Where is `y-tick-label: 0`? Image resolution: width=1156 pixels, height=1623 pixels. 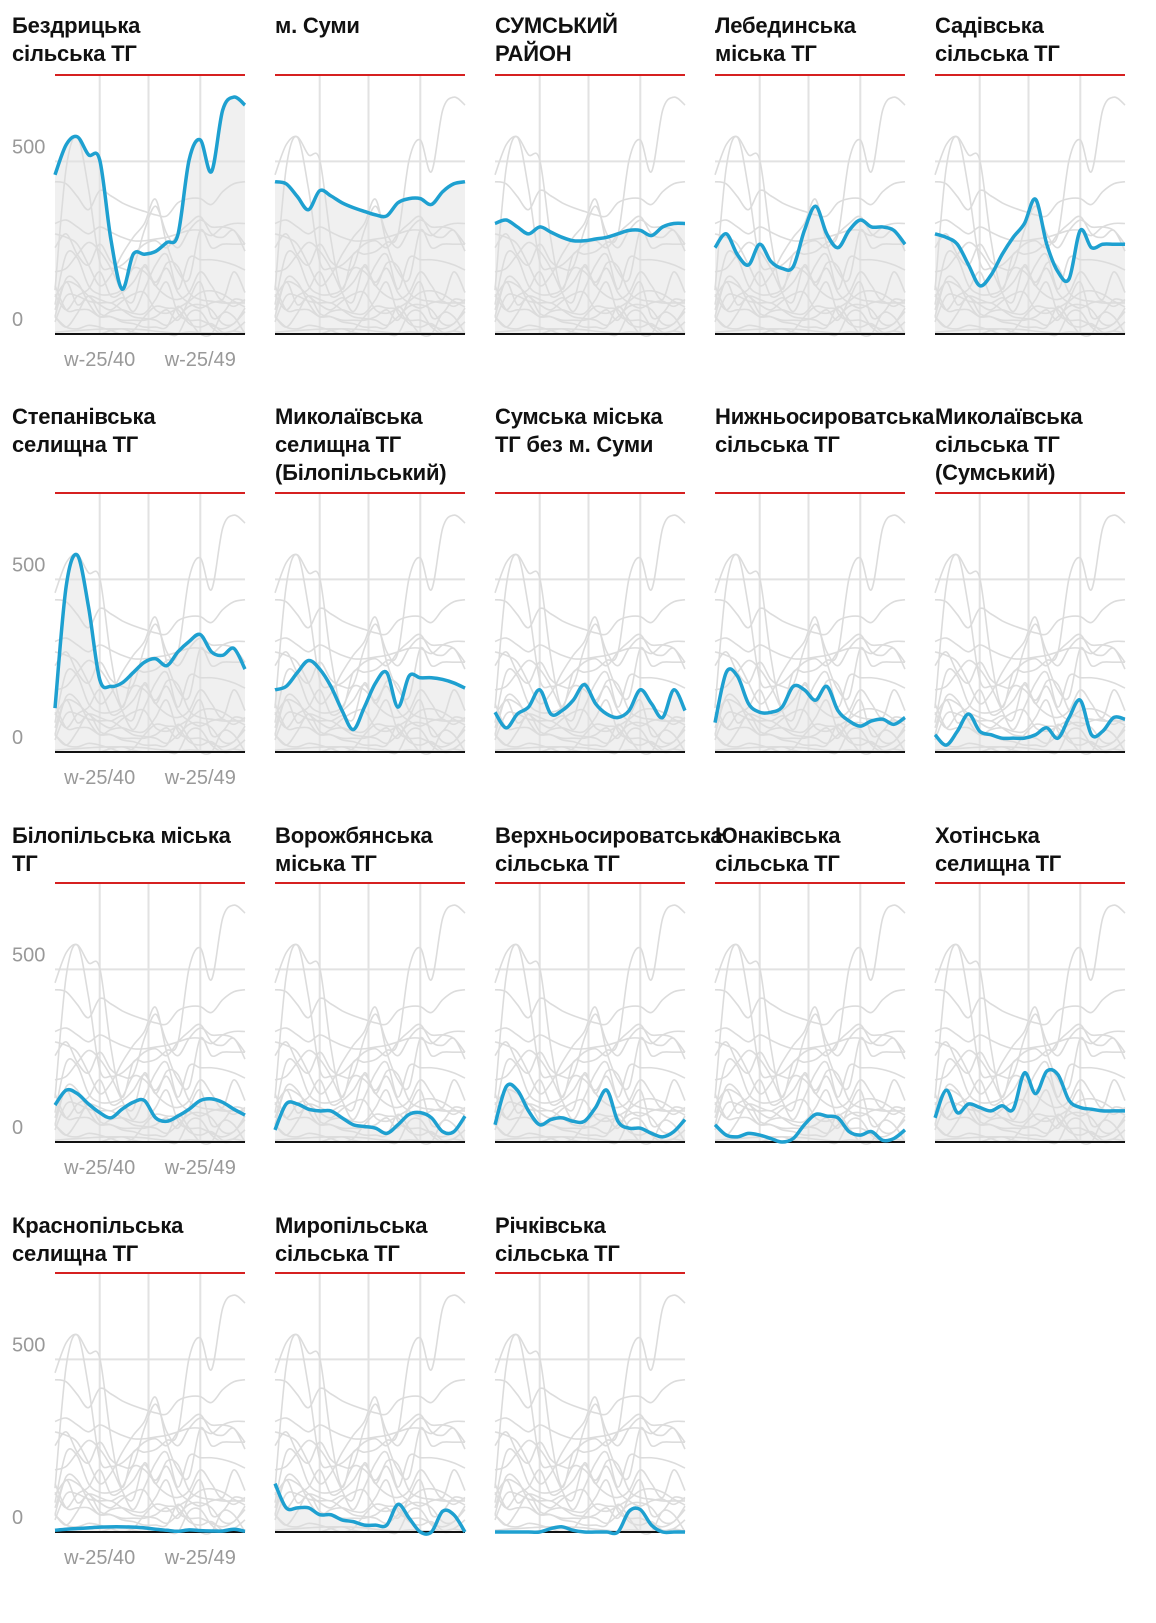
y-tick-label: 0 is located at coordinates (17, 1518).